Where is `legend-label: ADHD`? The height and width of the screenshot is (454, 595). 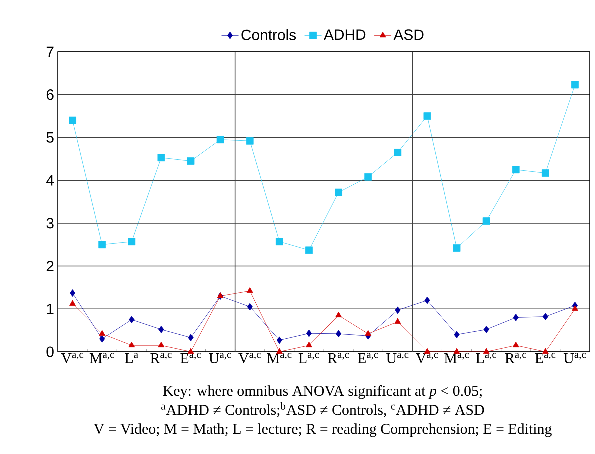
legend-label: ADHD is located at coordinates (345, 35).